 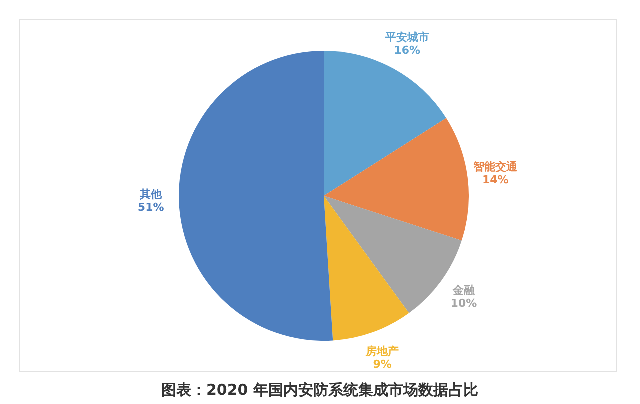 I want to click on slice-label: 智能交通, so click(x=495, y=167).